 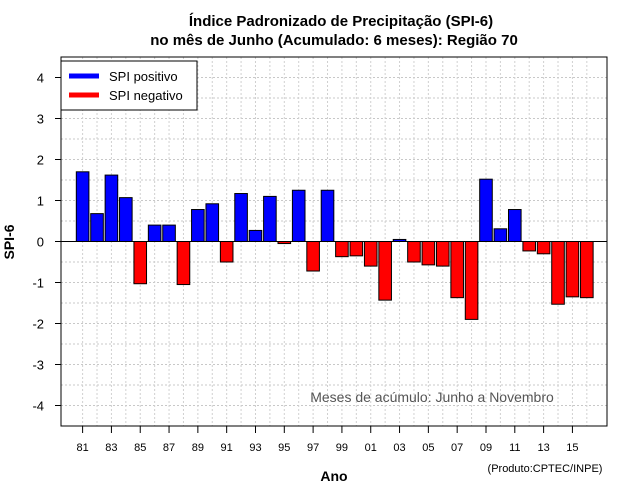 I want to click on bar-2001, so click(x=370, y=254).